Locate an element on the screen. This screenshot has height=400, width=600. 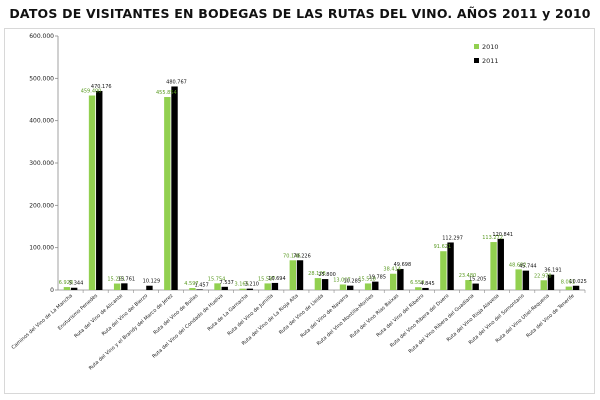
data-label-2011: 3.210 is located at coordinates (252, 285).